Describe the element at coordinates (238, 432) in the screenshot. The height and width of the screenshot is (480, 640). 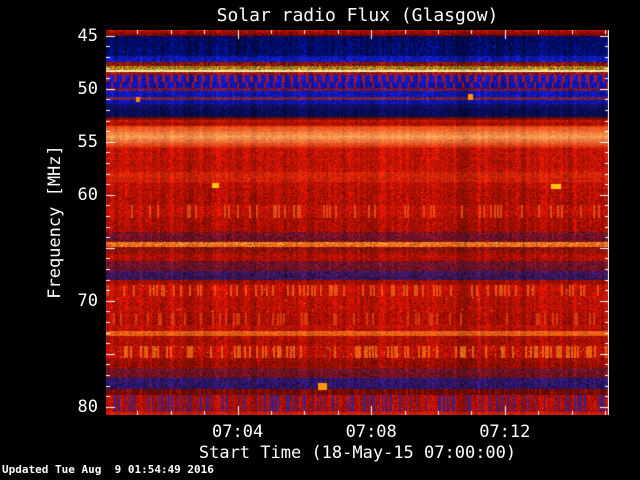
I see `x-tick-label: 07:04` at that location.